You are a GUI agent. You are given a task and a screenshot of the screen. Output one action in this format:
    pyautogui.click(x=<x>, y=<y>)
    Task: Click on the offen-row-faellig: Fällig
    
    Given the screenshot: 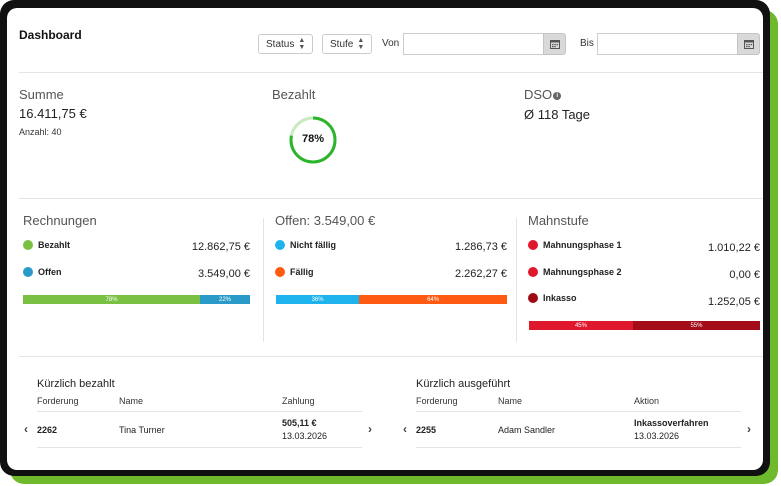 What is the action you would take?
    pyautogui.click(x=294, y=272)
    